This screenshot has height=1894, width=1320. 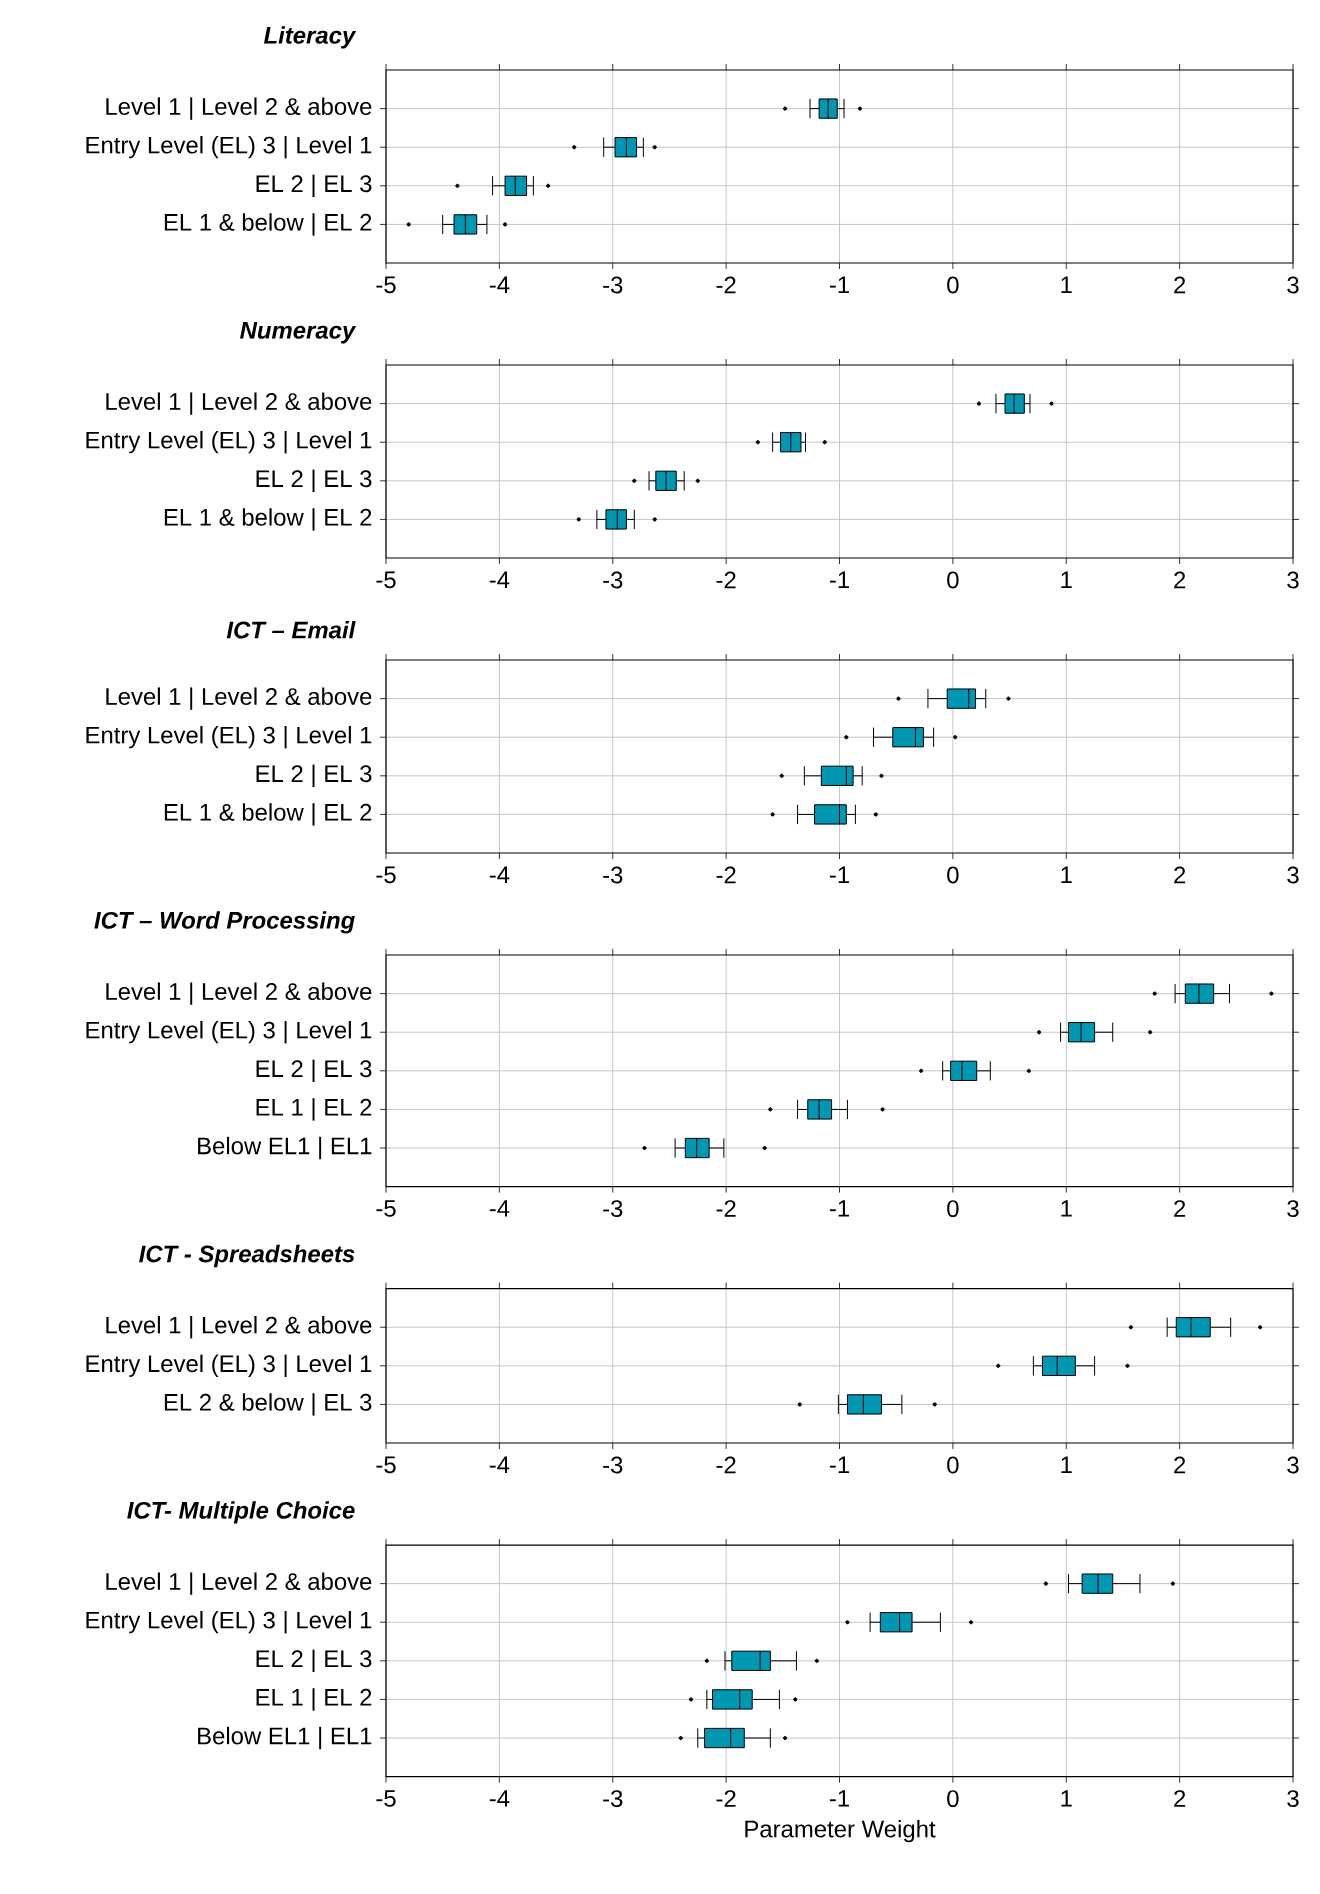 I want to click on y-tick-label: EL 2 & below | EL 3, so click(x=268, y=1404).